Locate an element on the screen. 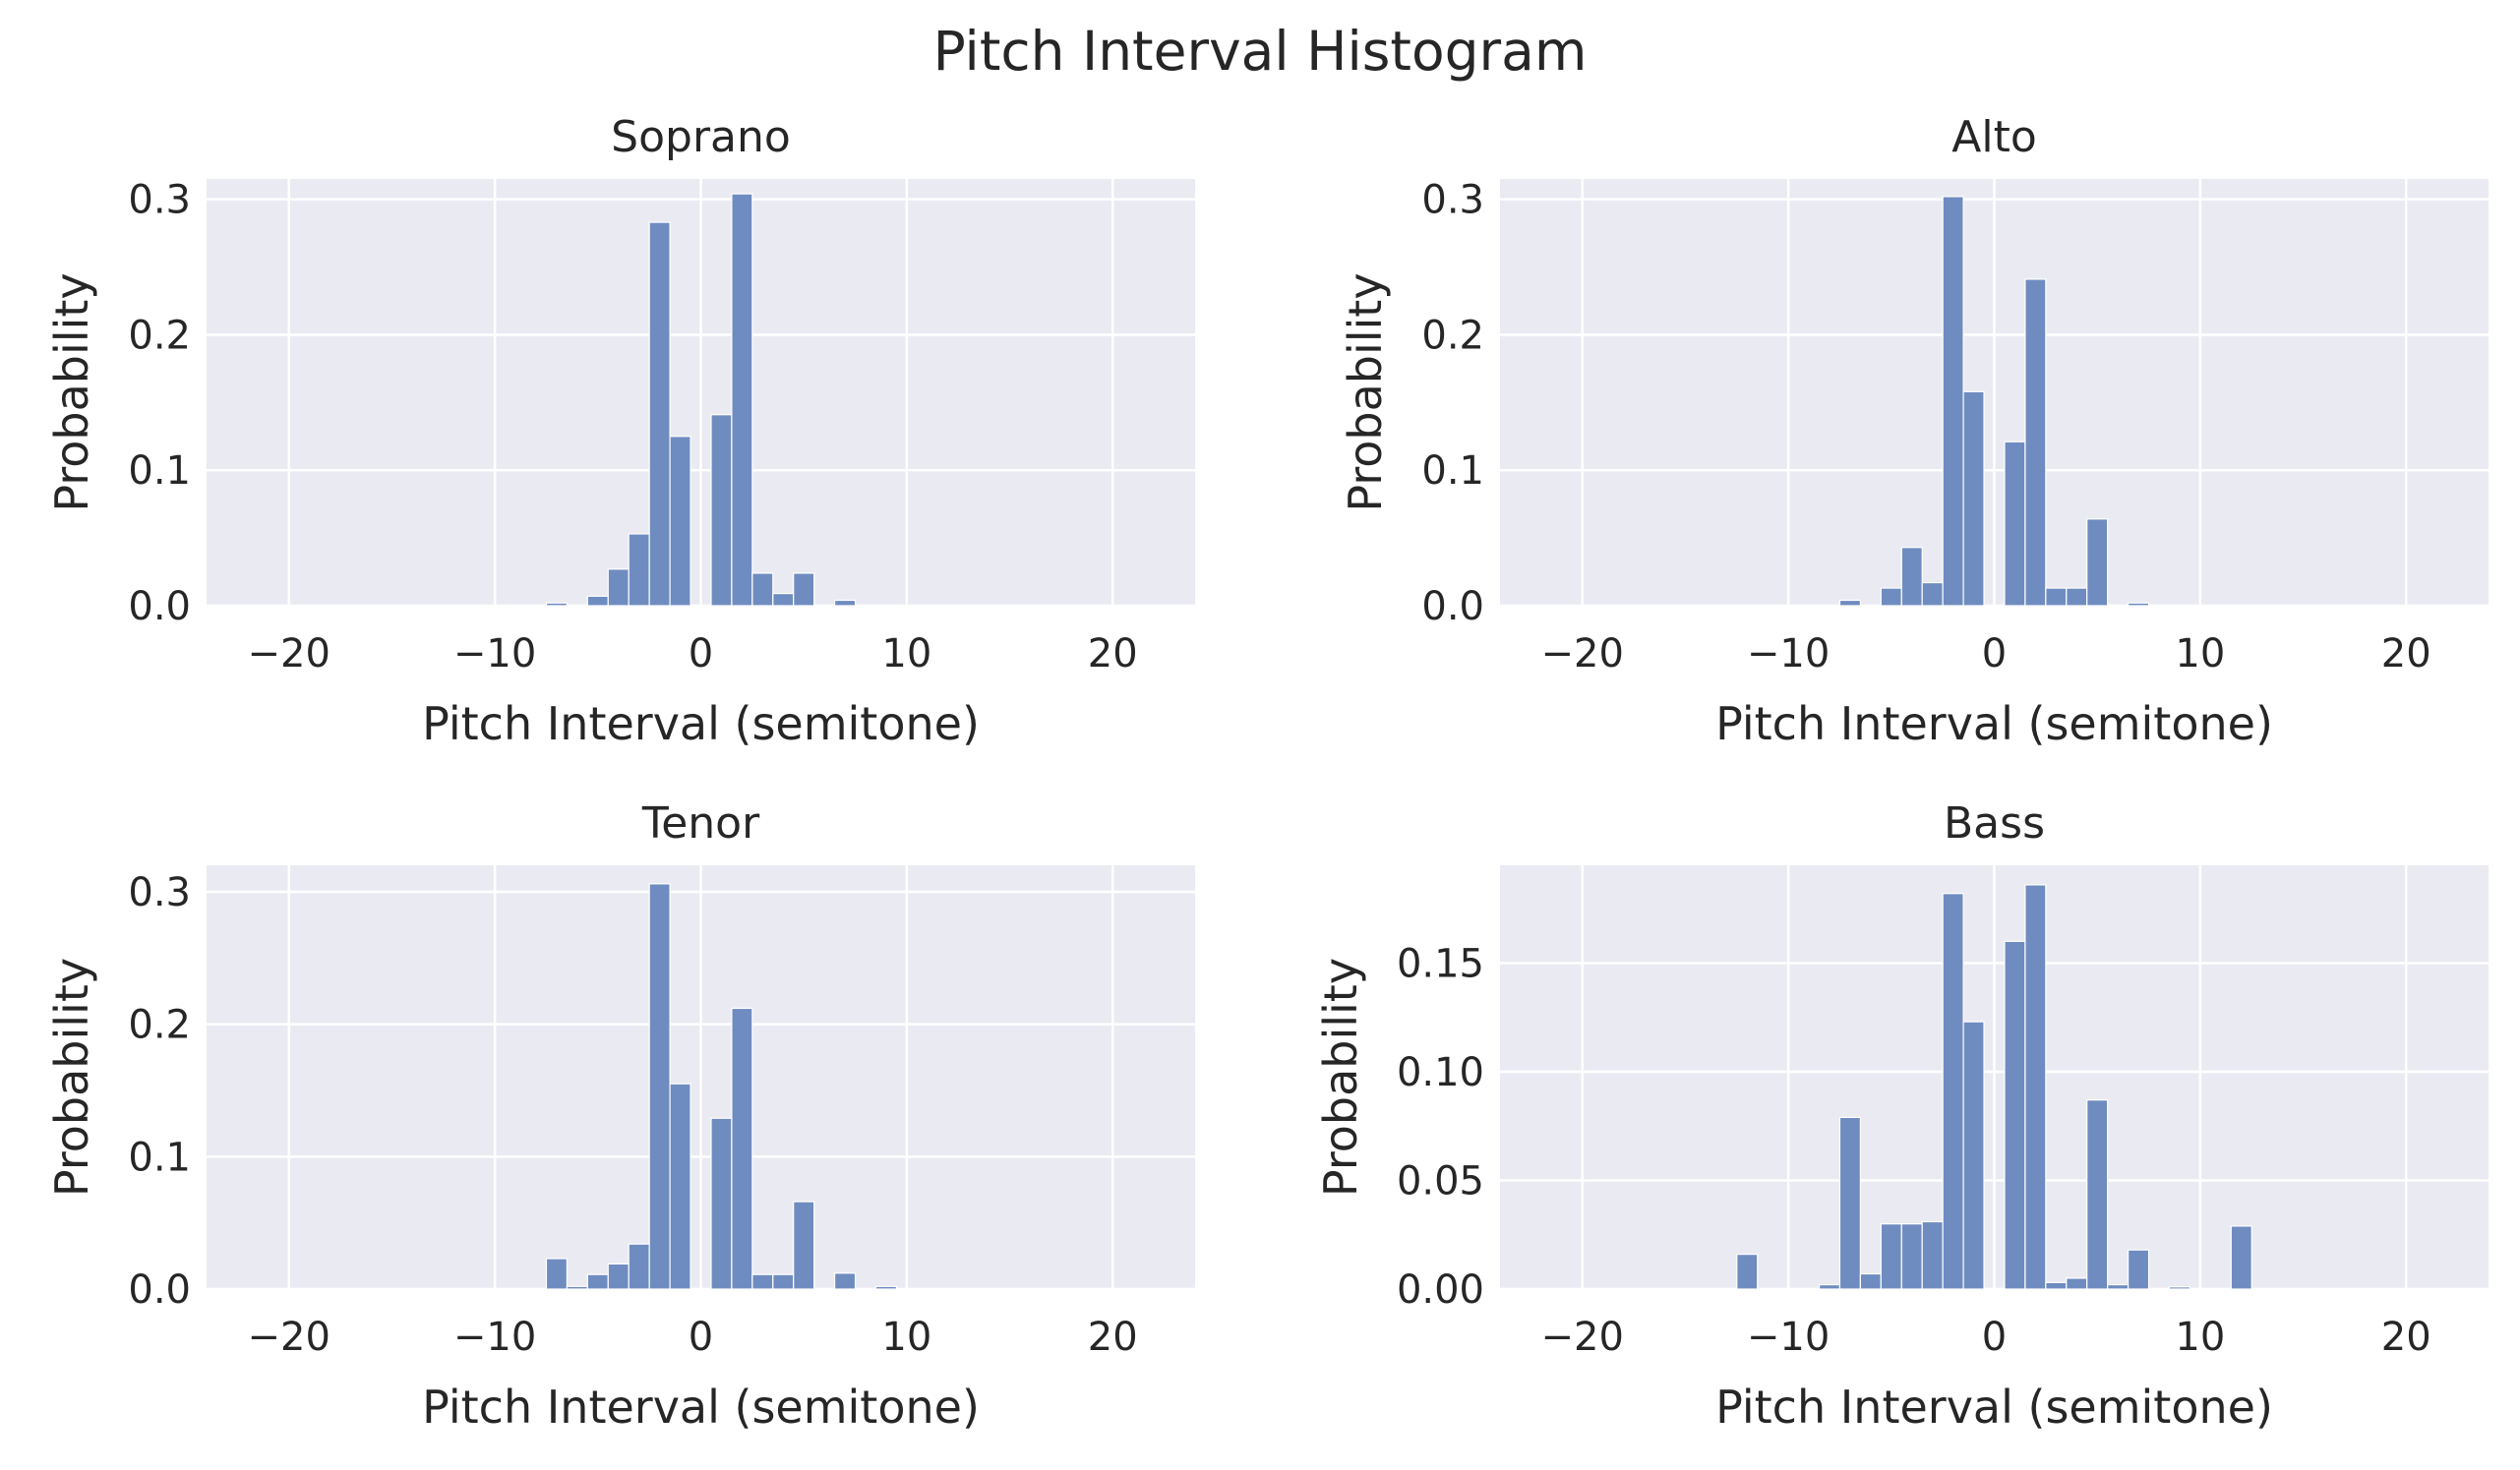 Image resolution: width=2520 pixels, height=1470 pixels. subplot-title: Tenor is located at coordinates (700, 823).